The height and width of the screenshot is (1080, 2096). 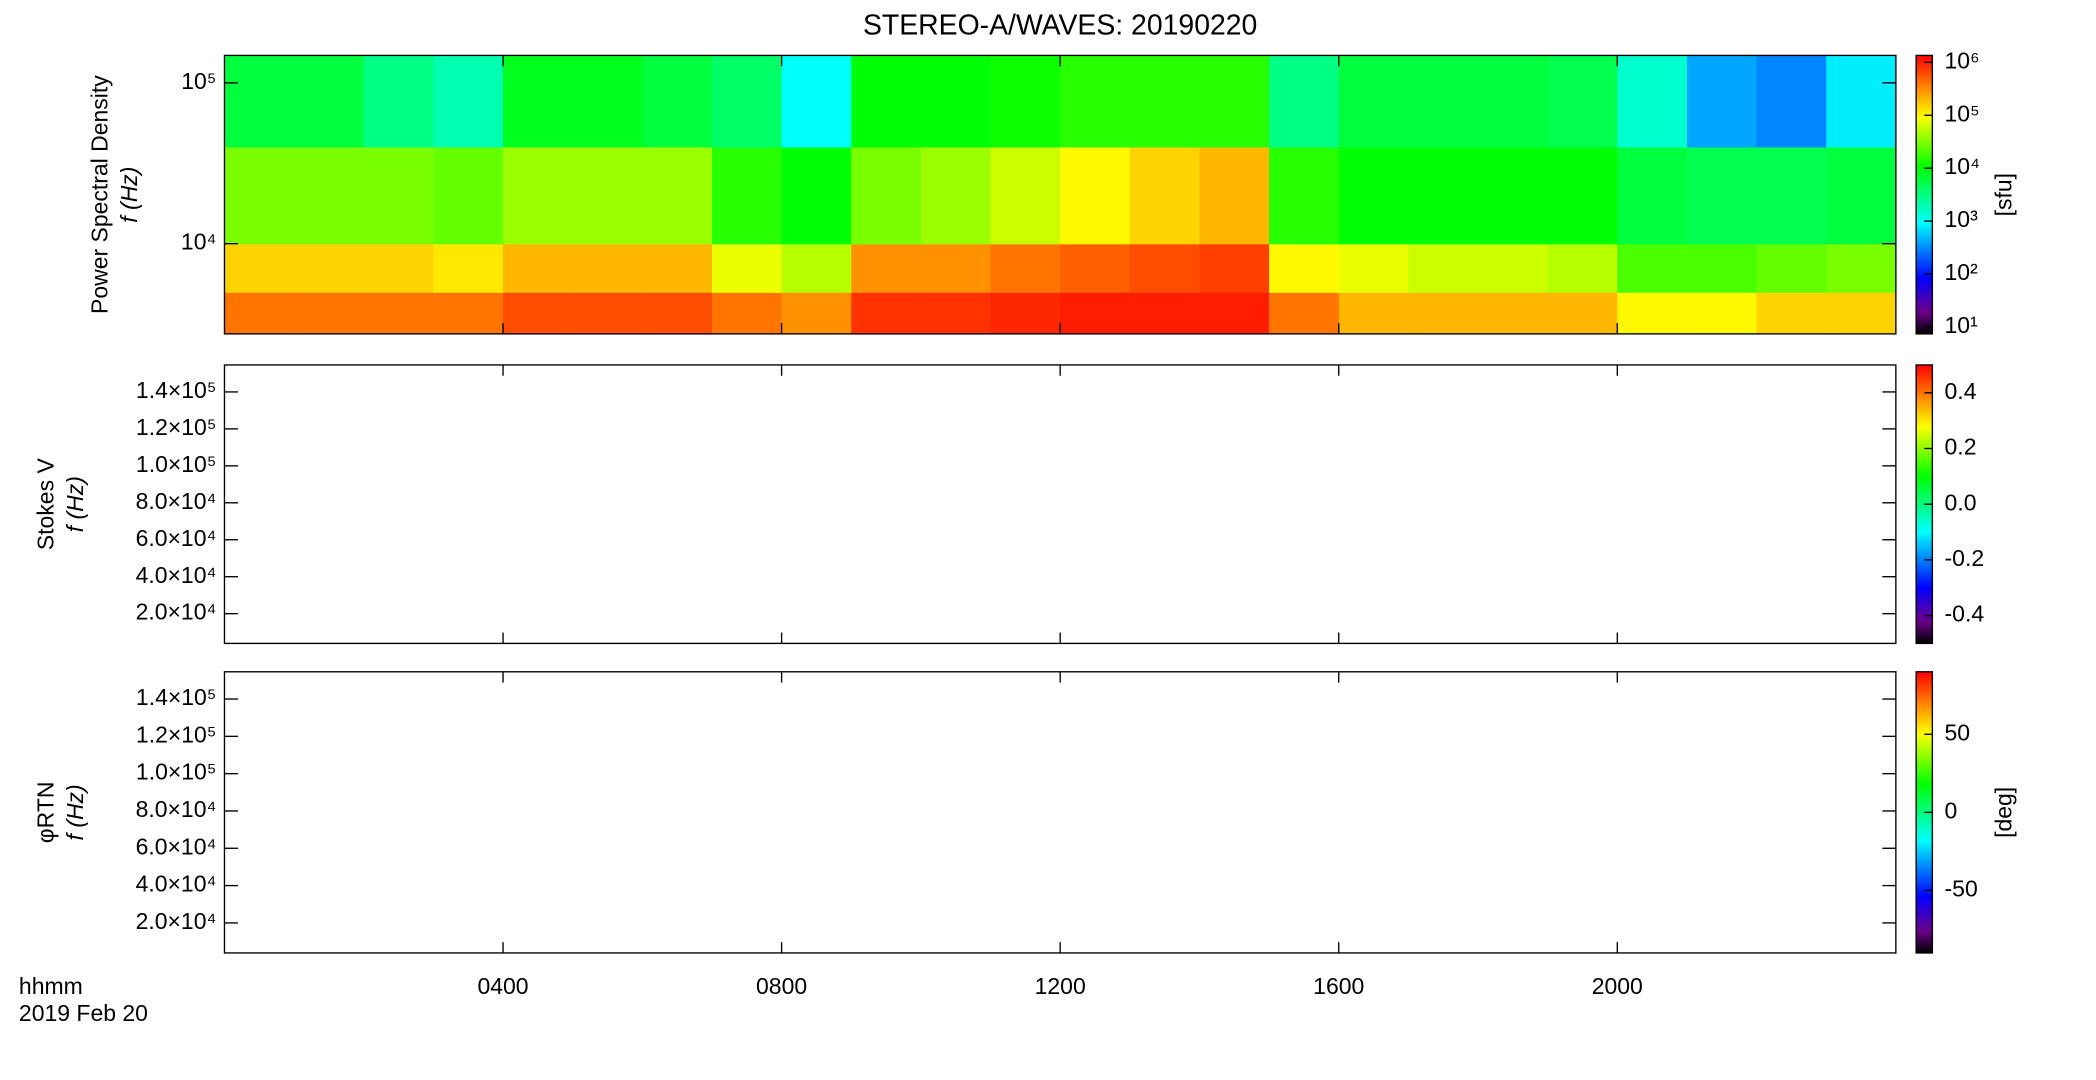 I want to click on y-tick-label: 10⁵, so click(x=198, y=81).